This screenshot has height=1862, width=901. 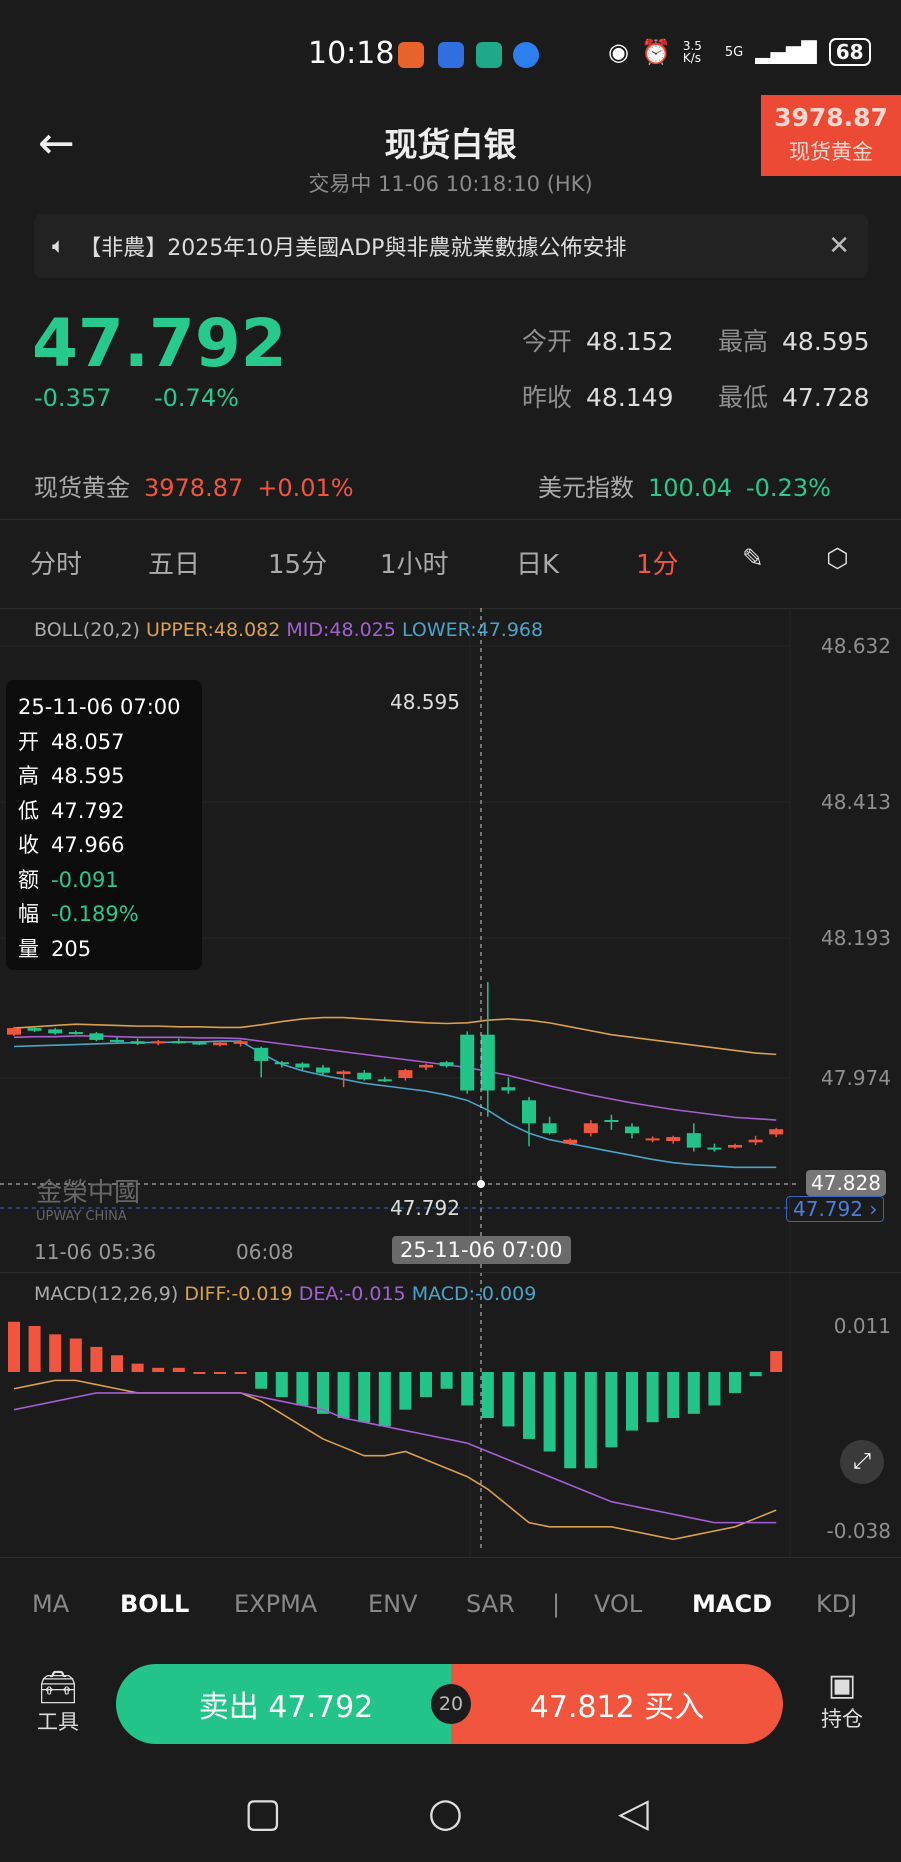 I want to click on indicator-vol: VOL, so click(x=618, y=1604).